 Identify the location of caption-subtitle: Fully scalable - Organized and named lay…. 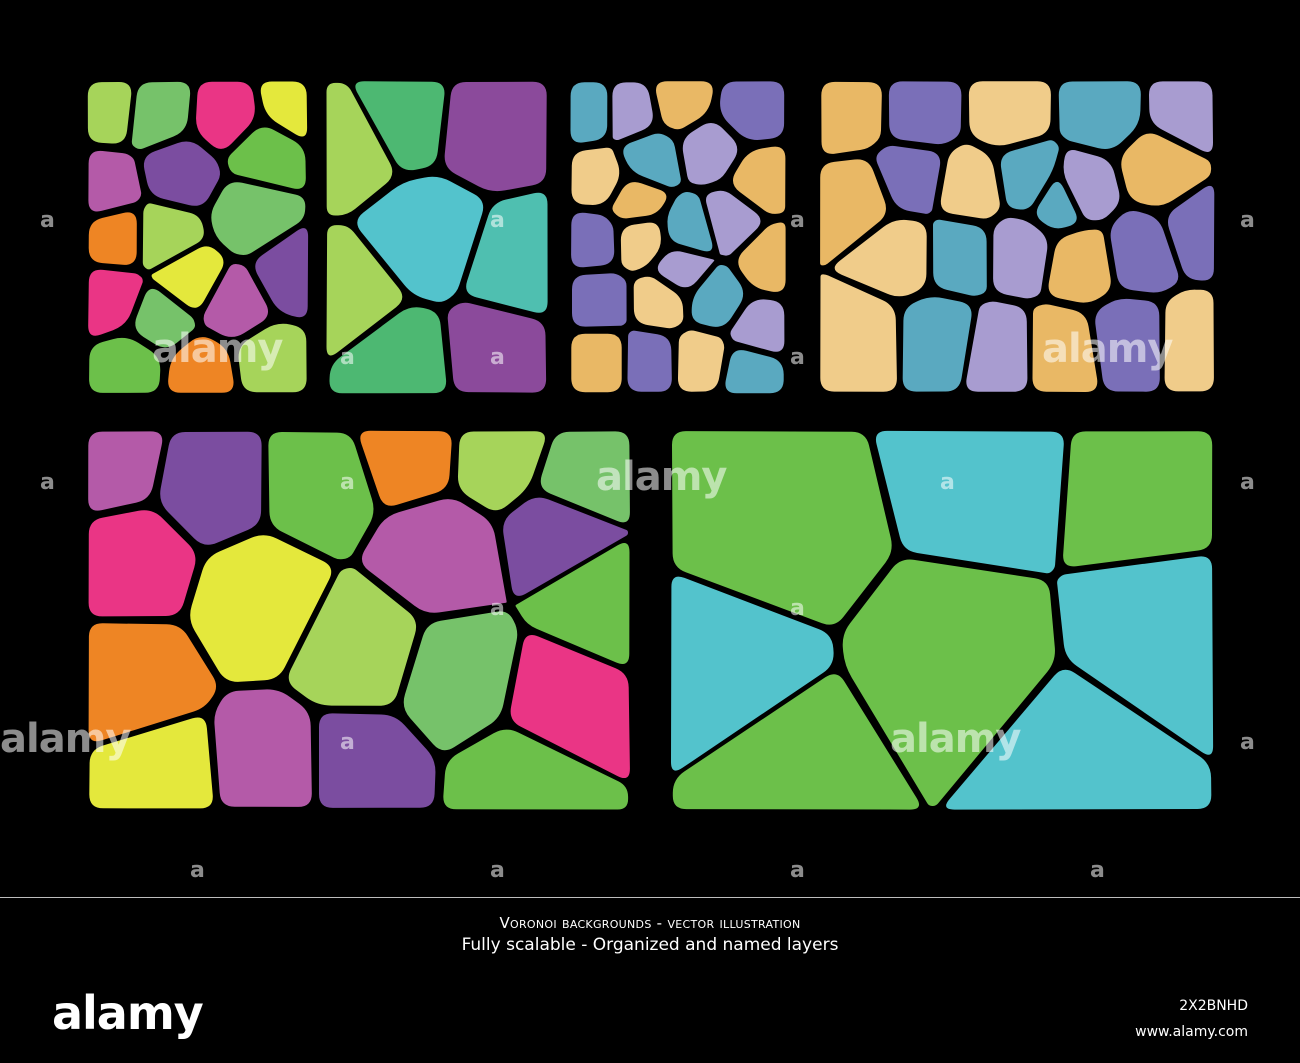
(650, 945).